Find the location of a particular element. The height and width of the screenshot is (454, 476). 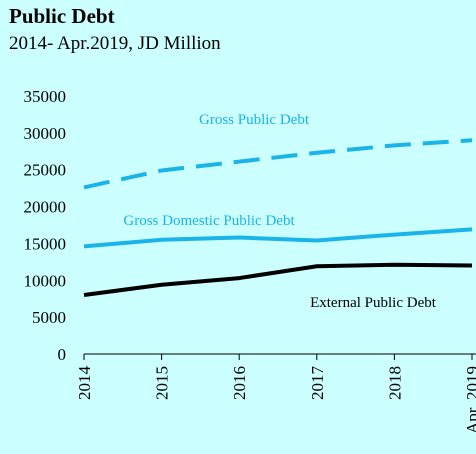

x-tick-label: Apr. 2019 is located at coordinates (469, 400).